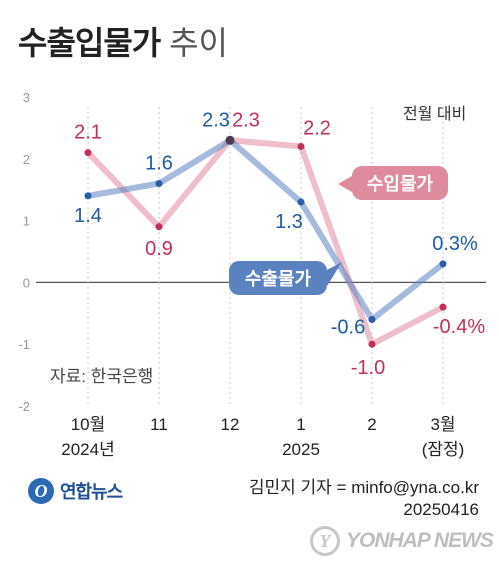 The image size is (499, 573). I want to click on watermark: Y YONHAP NEWS, so click(402, 541).